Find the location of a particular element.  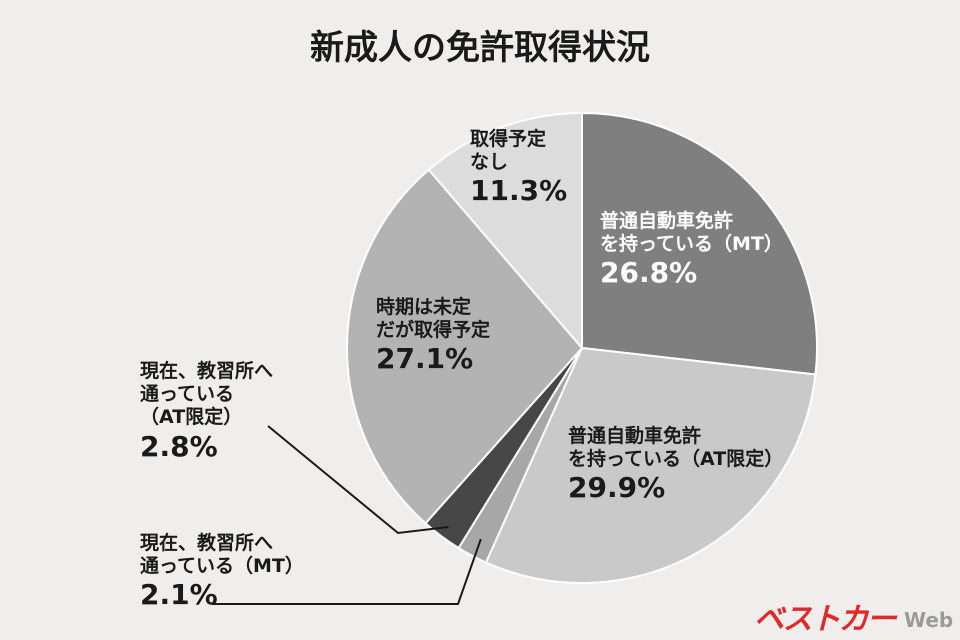

slice-label-mt-license: 普通自動車免許 を持っている（MT） 26.8% is located at coordinates (691, 250).